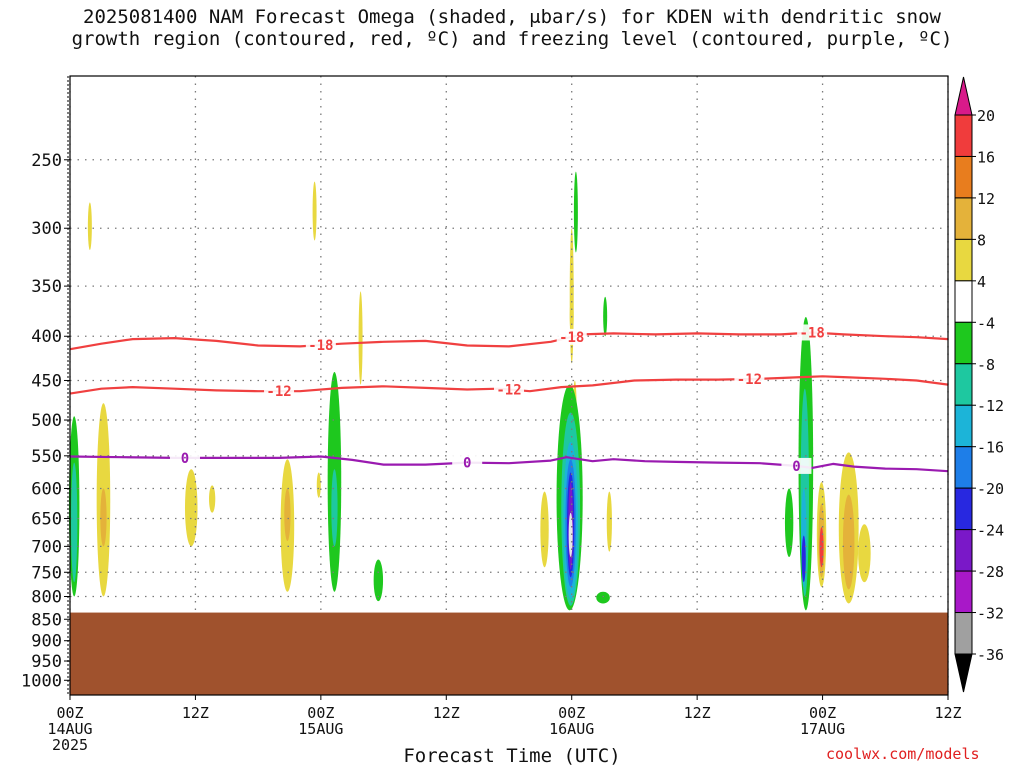  Describe the element at coordinates (46, 547) in the screenshot. I see `y-tick-label: 700` at that location.